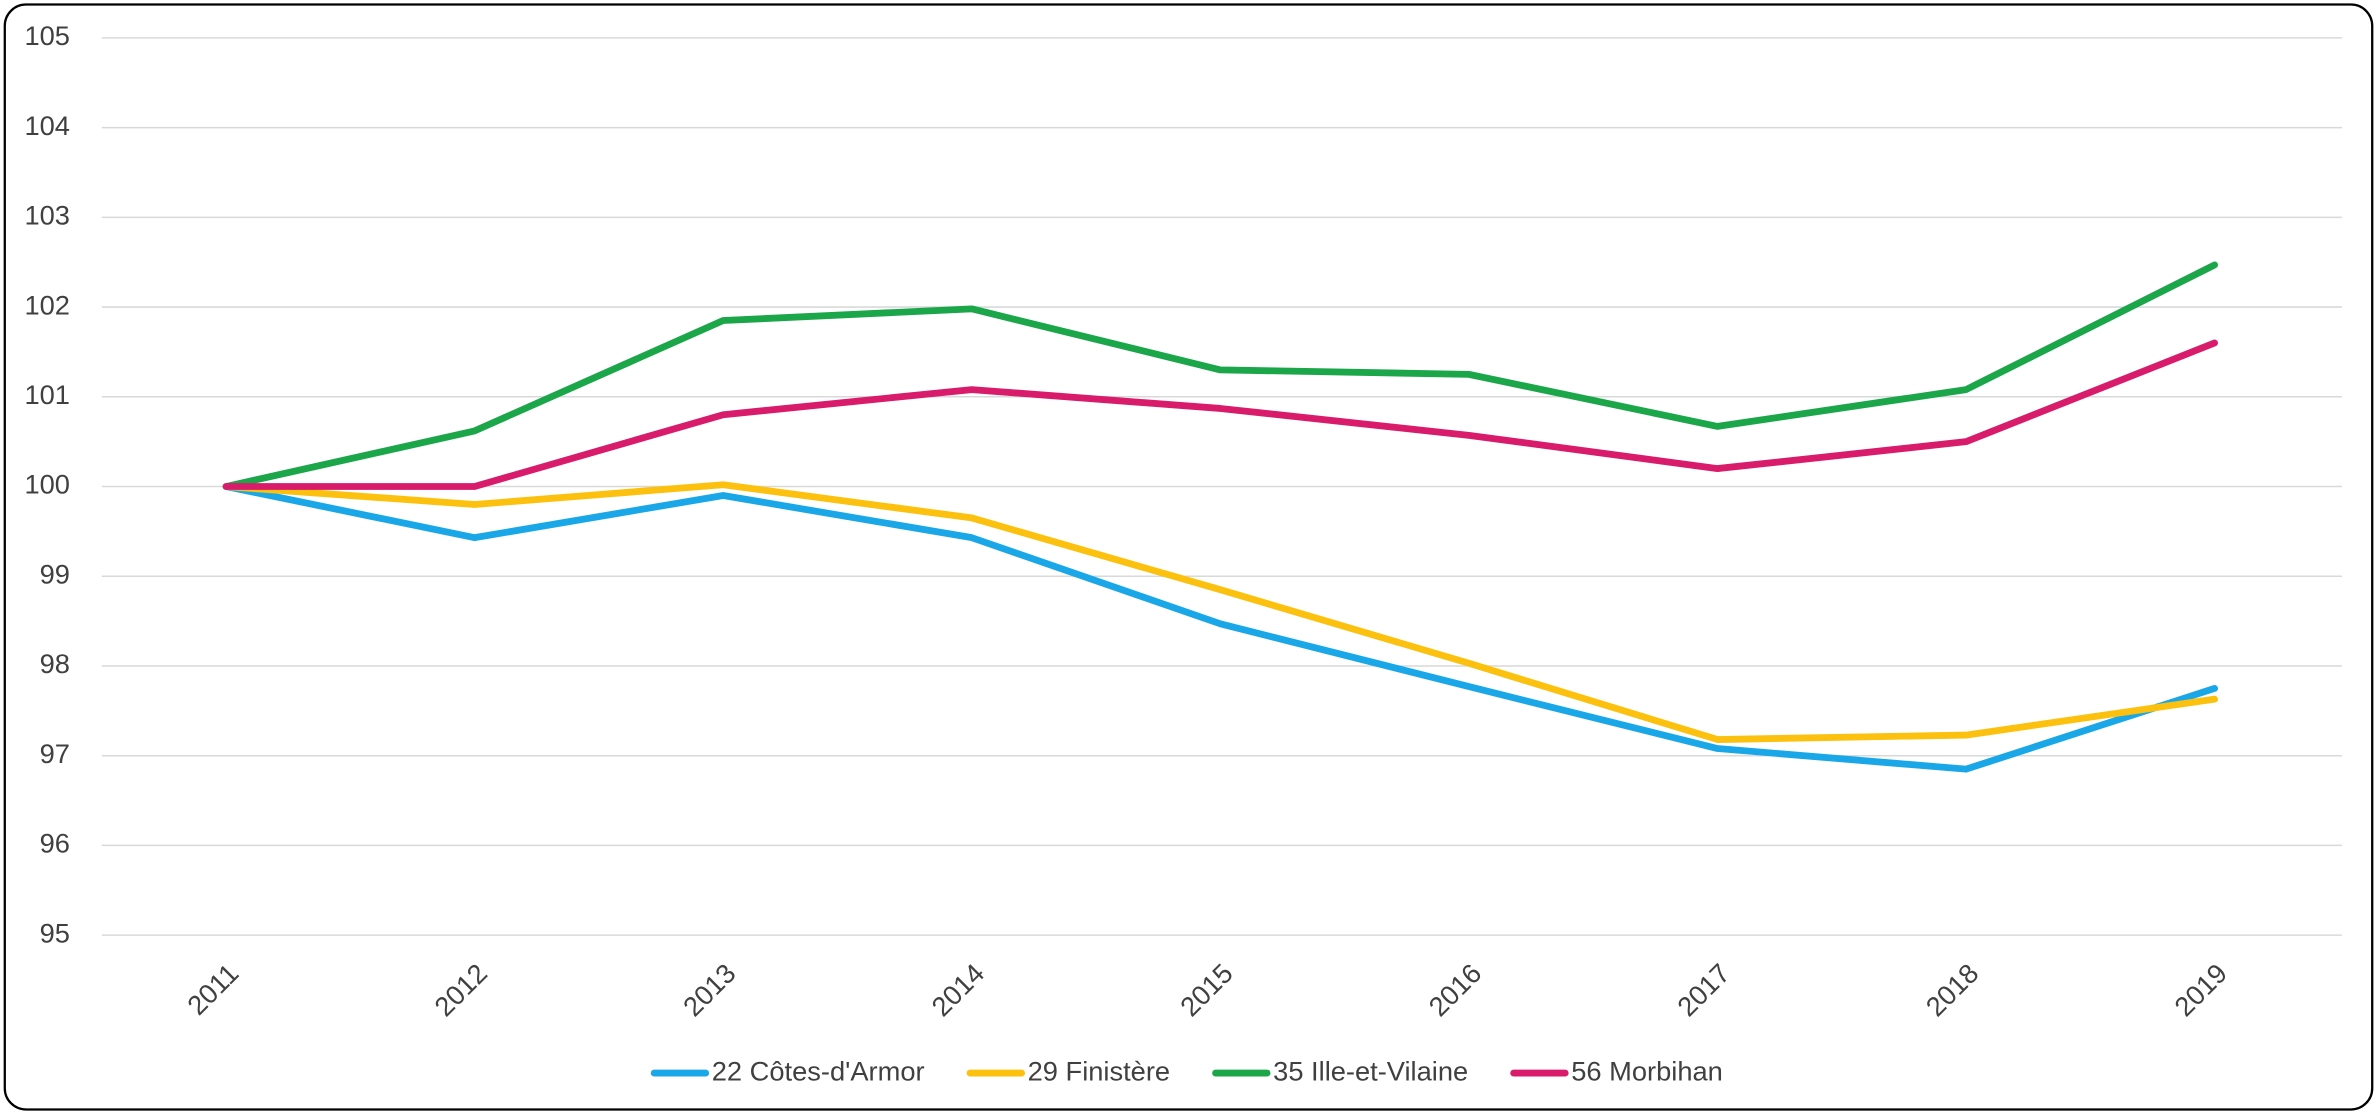 This screenshot has height=1114, width=2377. Describe the element at coordinates (1370, 1070) in the screenshot. I see `legend-label: 35 Ille-et-Vilaine` at that location.